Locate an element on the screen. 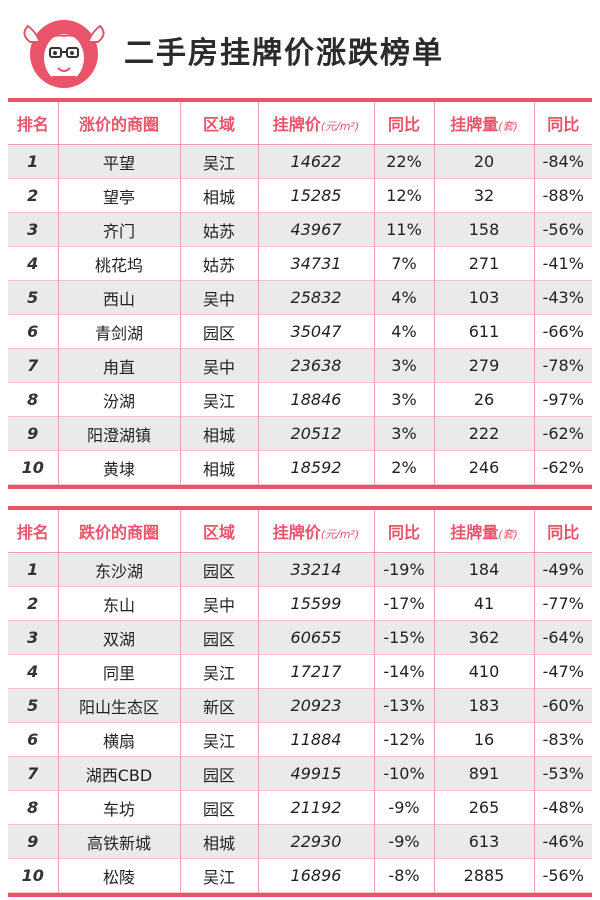  price-cell: 23638 is located at coordinates (316, 365).